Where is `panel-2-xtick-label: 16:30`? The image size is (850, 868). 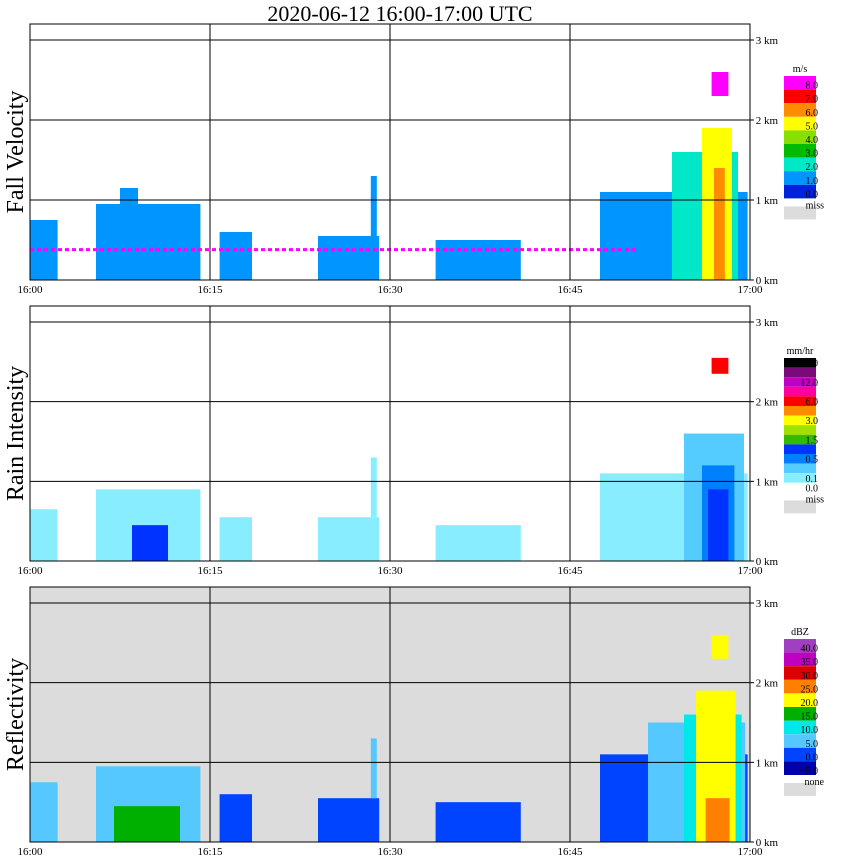
panel-2-xtick-label: 16:30 is located at coordinates (390, 571).